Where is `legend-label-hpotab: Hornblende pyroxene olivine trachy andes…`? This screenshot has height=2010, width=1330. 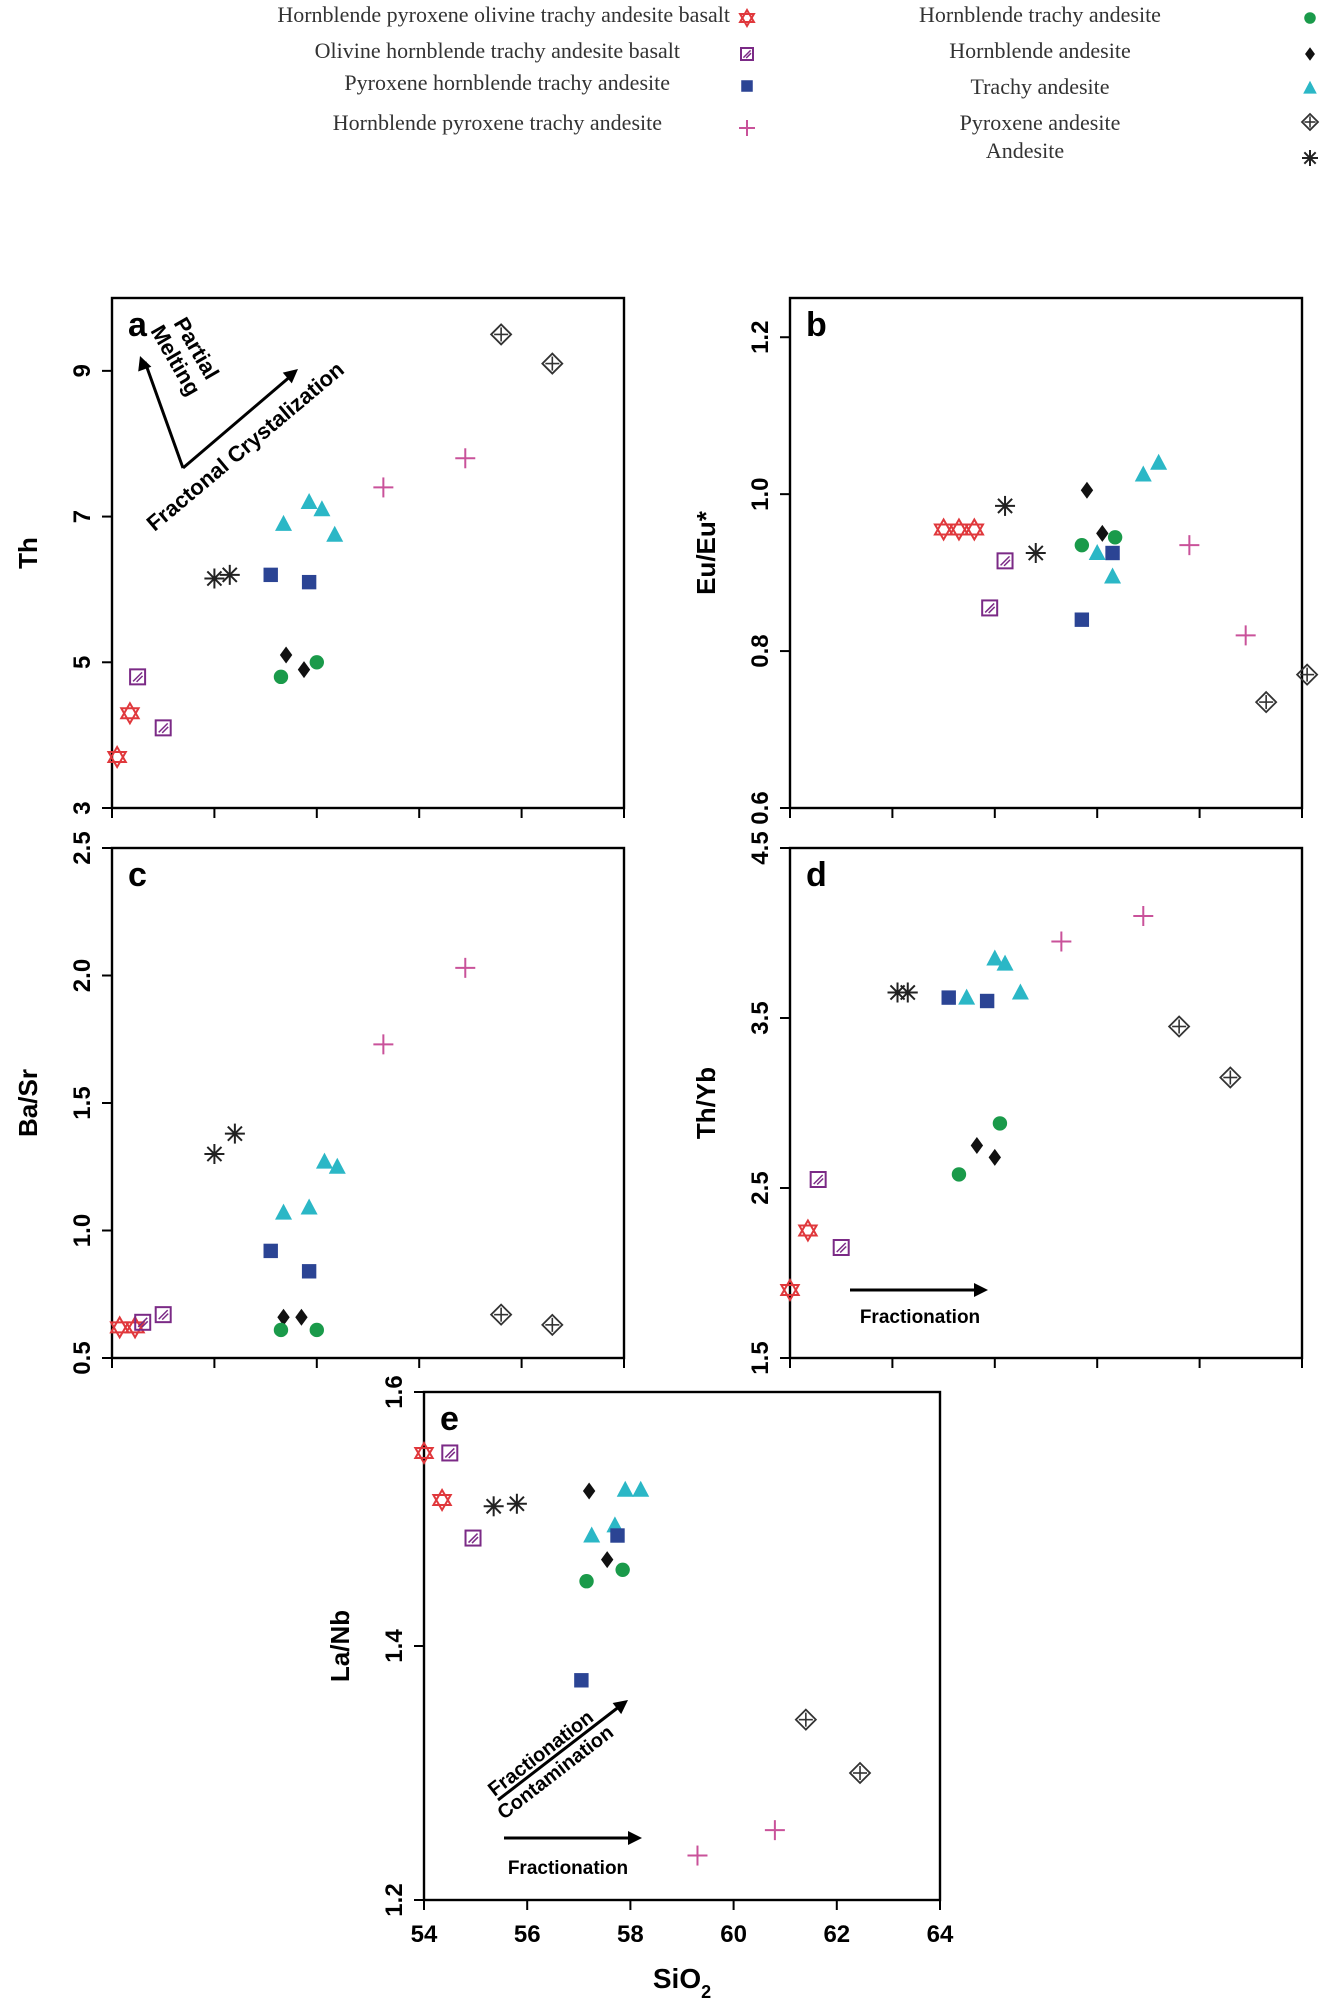
legend-label-hpotab: Hornblende pyroxene olivine trachy andes… is located at coordinates (503, 14).